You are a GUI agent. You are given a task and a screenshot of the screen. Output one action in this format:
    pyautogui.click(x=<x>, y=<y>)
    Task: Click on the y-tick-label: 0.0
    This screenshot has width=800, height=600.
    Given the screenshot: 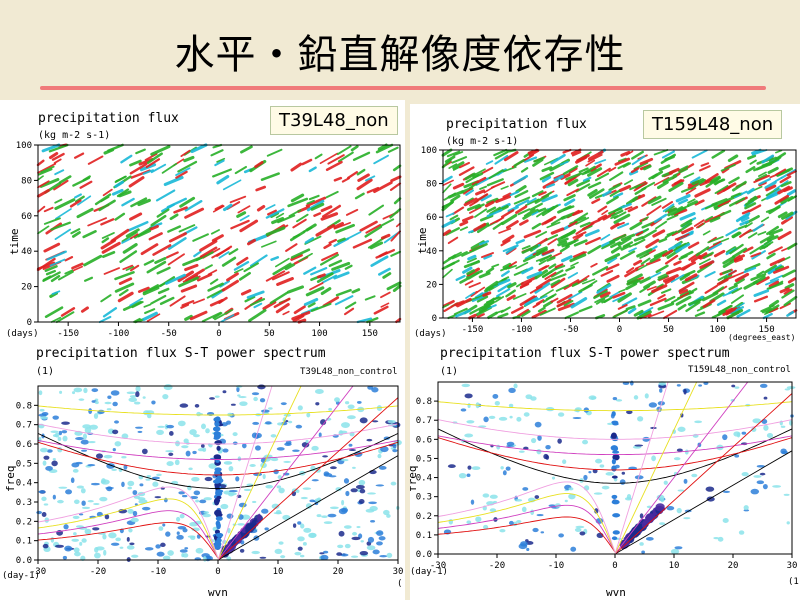 What is the action you would take?
    pyautogui.click(x=24, y=561)
    